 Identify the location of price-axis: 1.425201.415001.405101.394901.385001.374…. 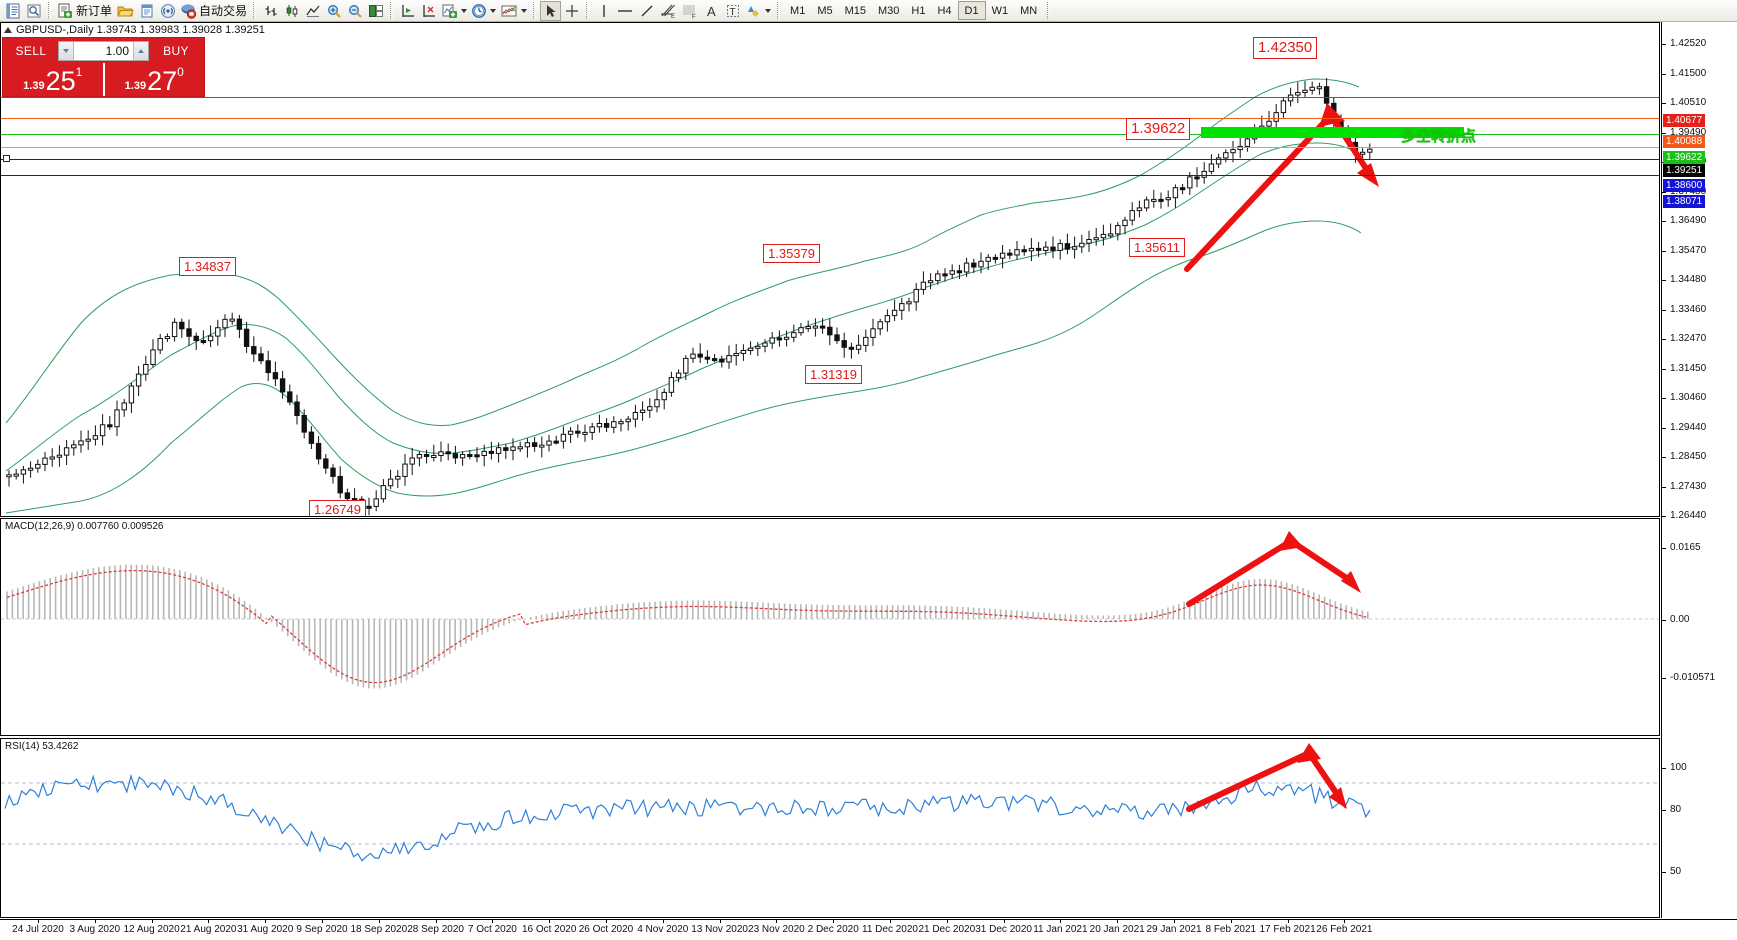
(1699, 477).